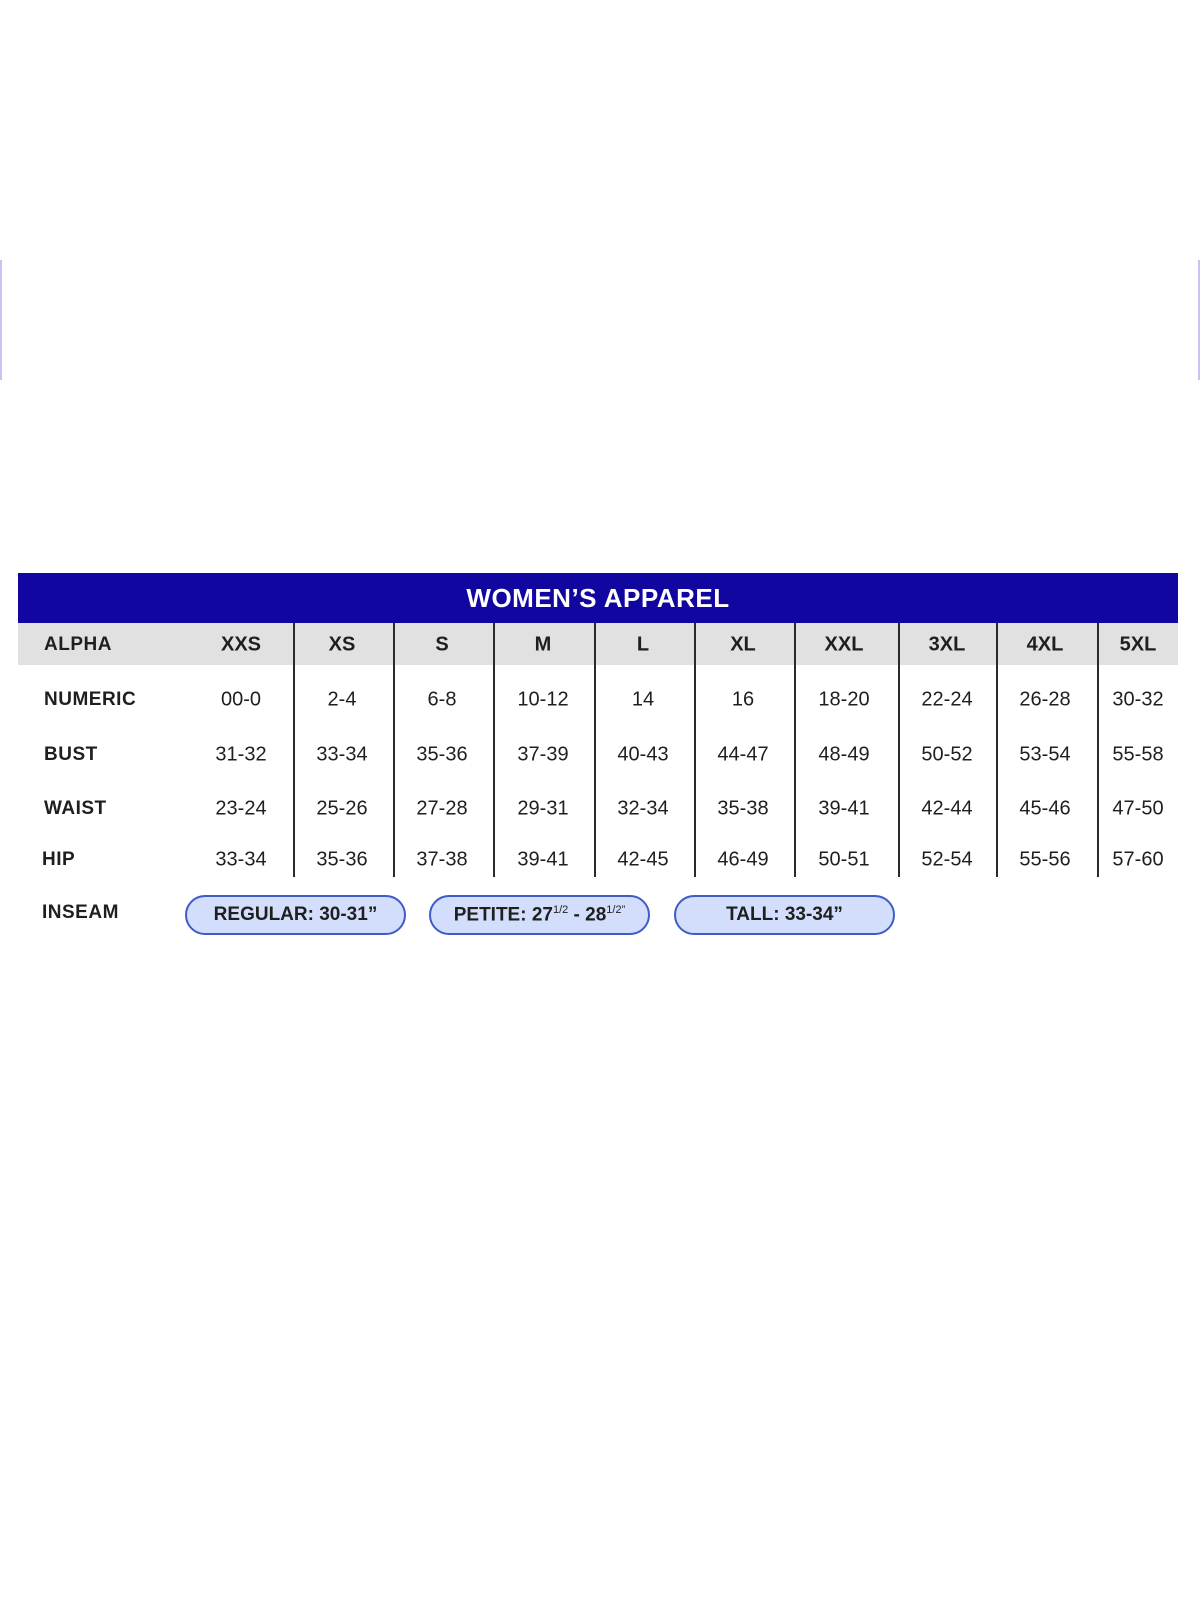 The width and height of the screenshot is (1200, 1600). Describe the element at coordinates (342, 644) in the screenshot. I see `table-cell: XS` at that location.